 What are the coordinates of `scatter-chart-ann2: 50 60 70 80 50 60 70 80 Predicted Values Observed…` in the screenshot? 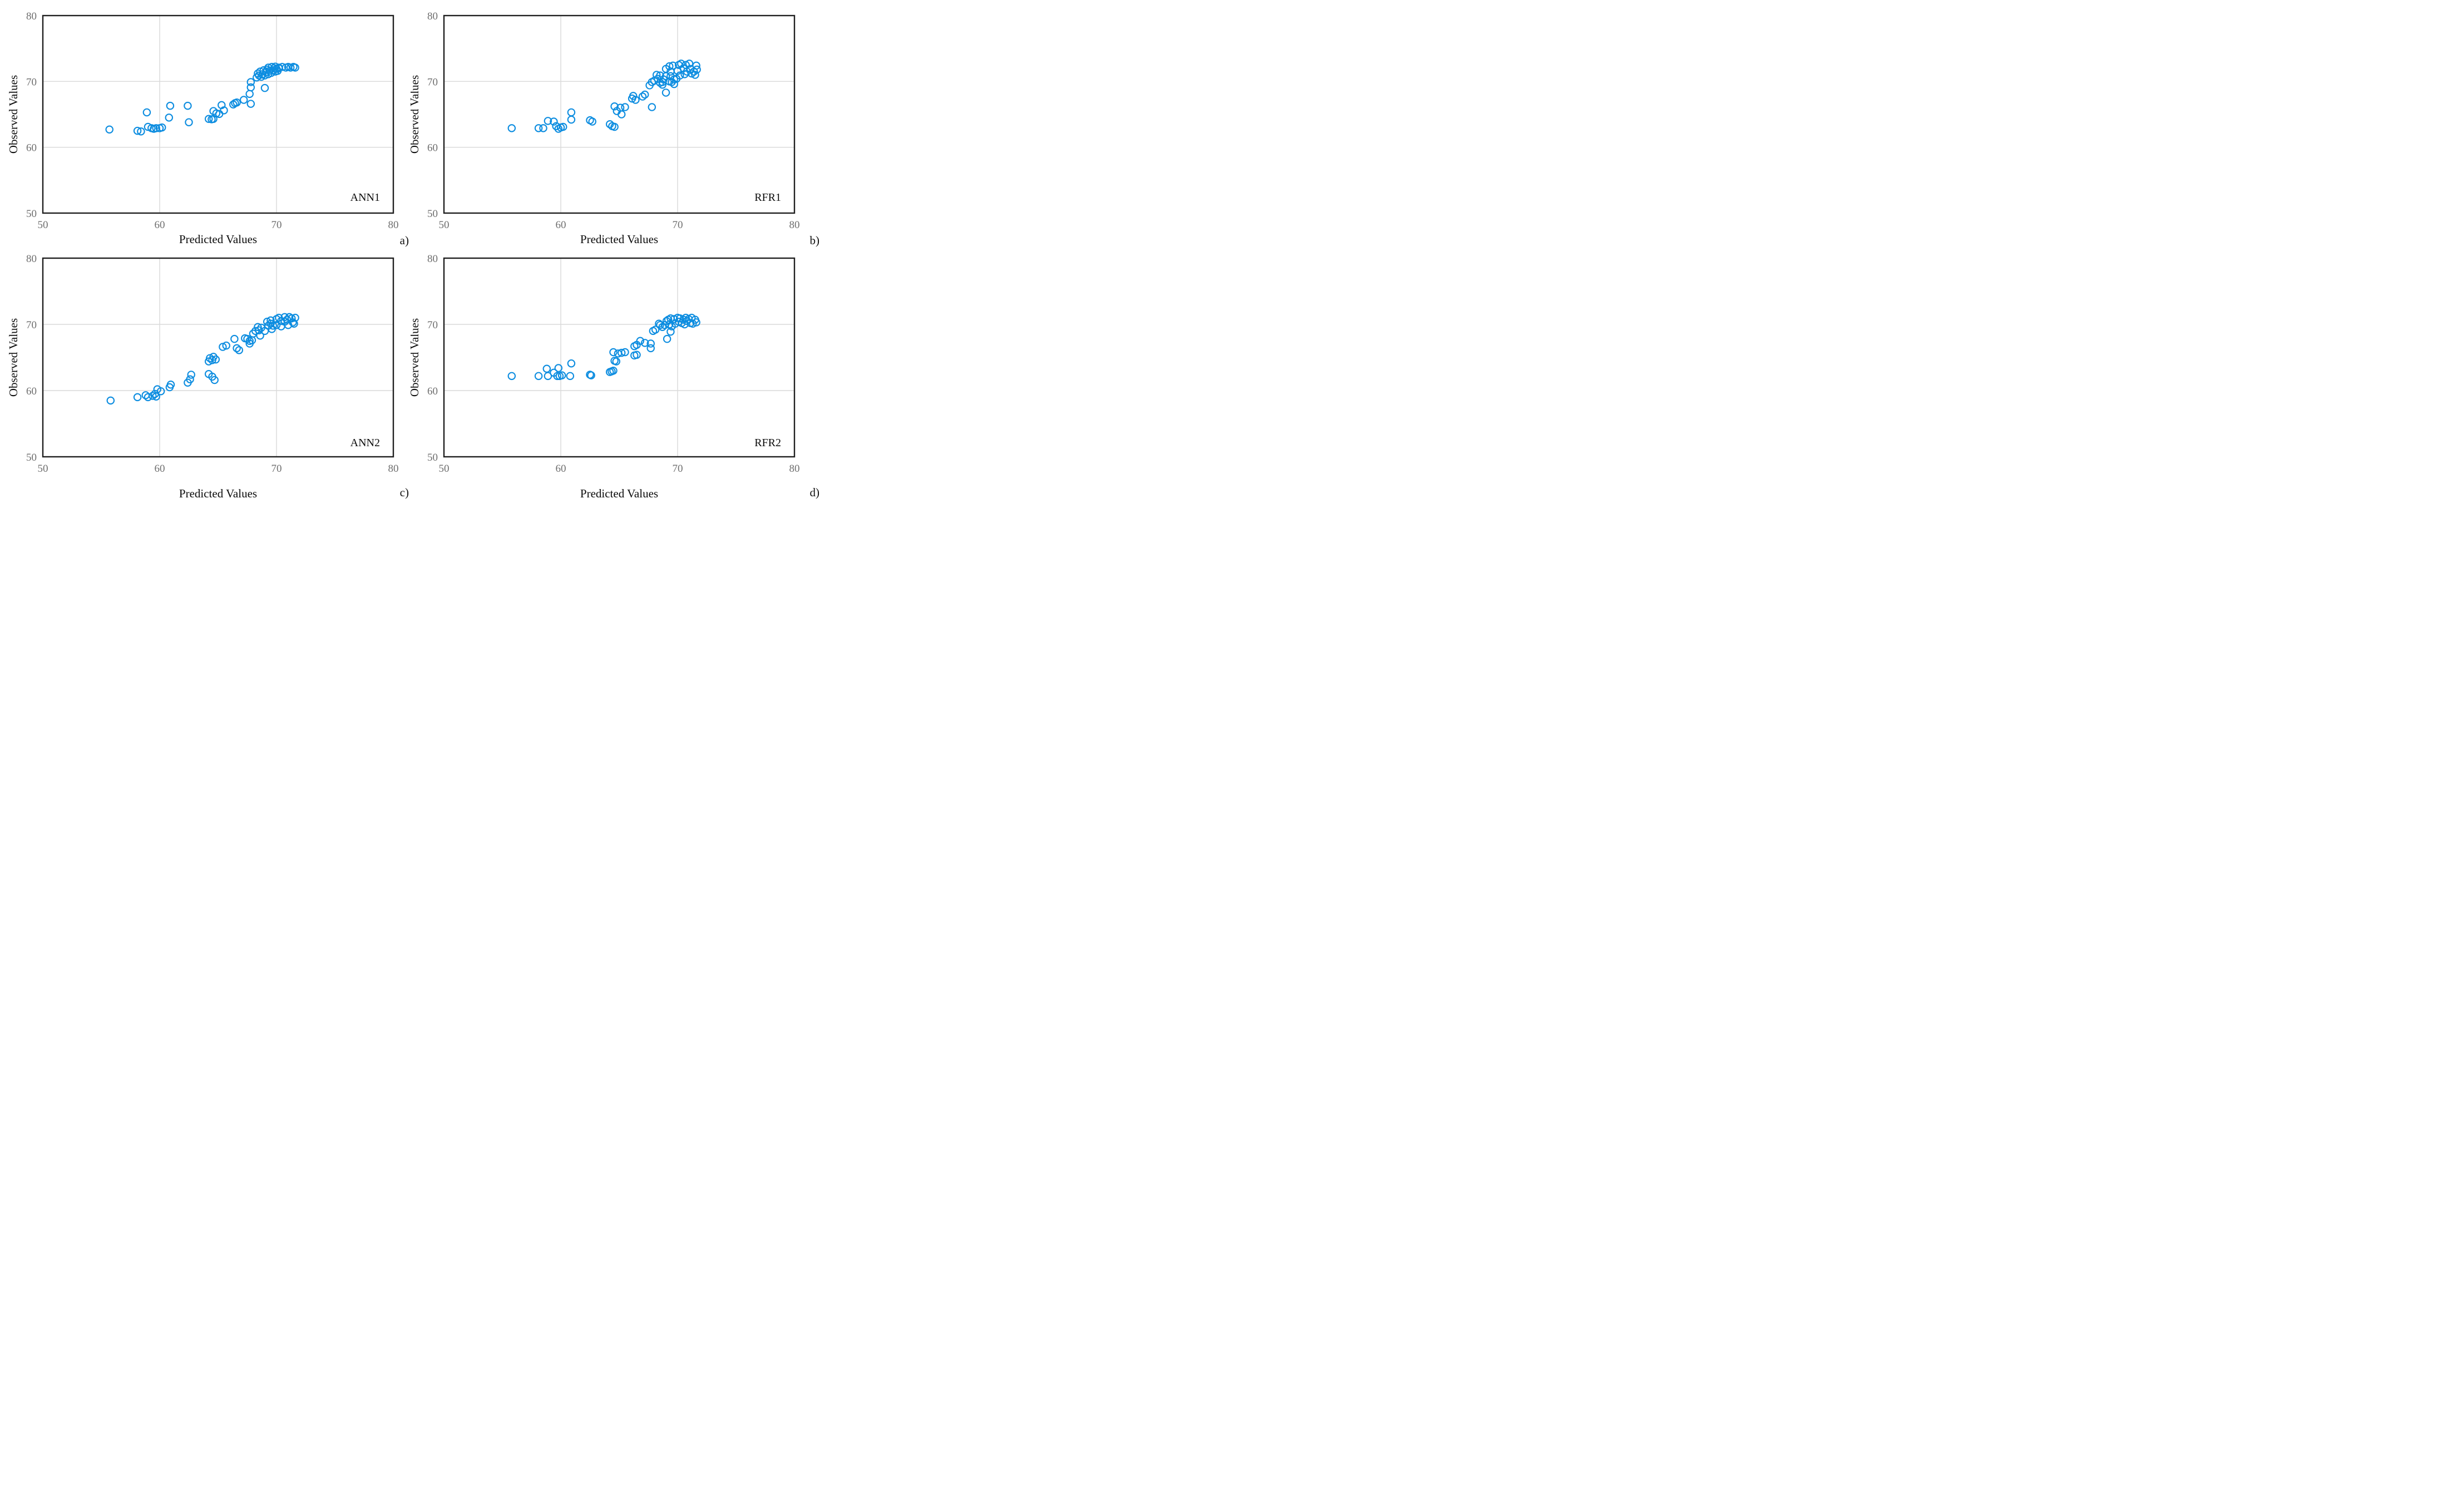 It's located at (203, 376).